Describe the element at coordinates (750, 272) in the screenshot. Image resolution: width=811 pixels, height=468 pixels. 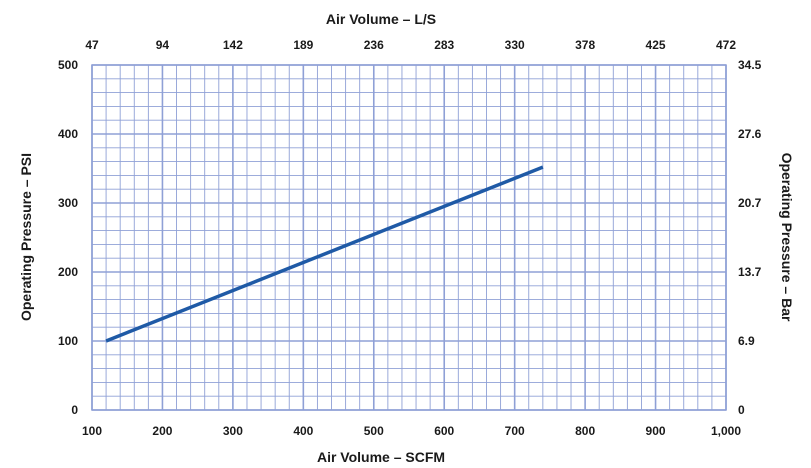
I see `secondary-y-tick-label: 13.7` at that location.